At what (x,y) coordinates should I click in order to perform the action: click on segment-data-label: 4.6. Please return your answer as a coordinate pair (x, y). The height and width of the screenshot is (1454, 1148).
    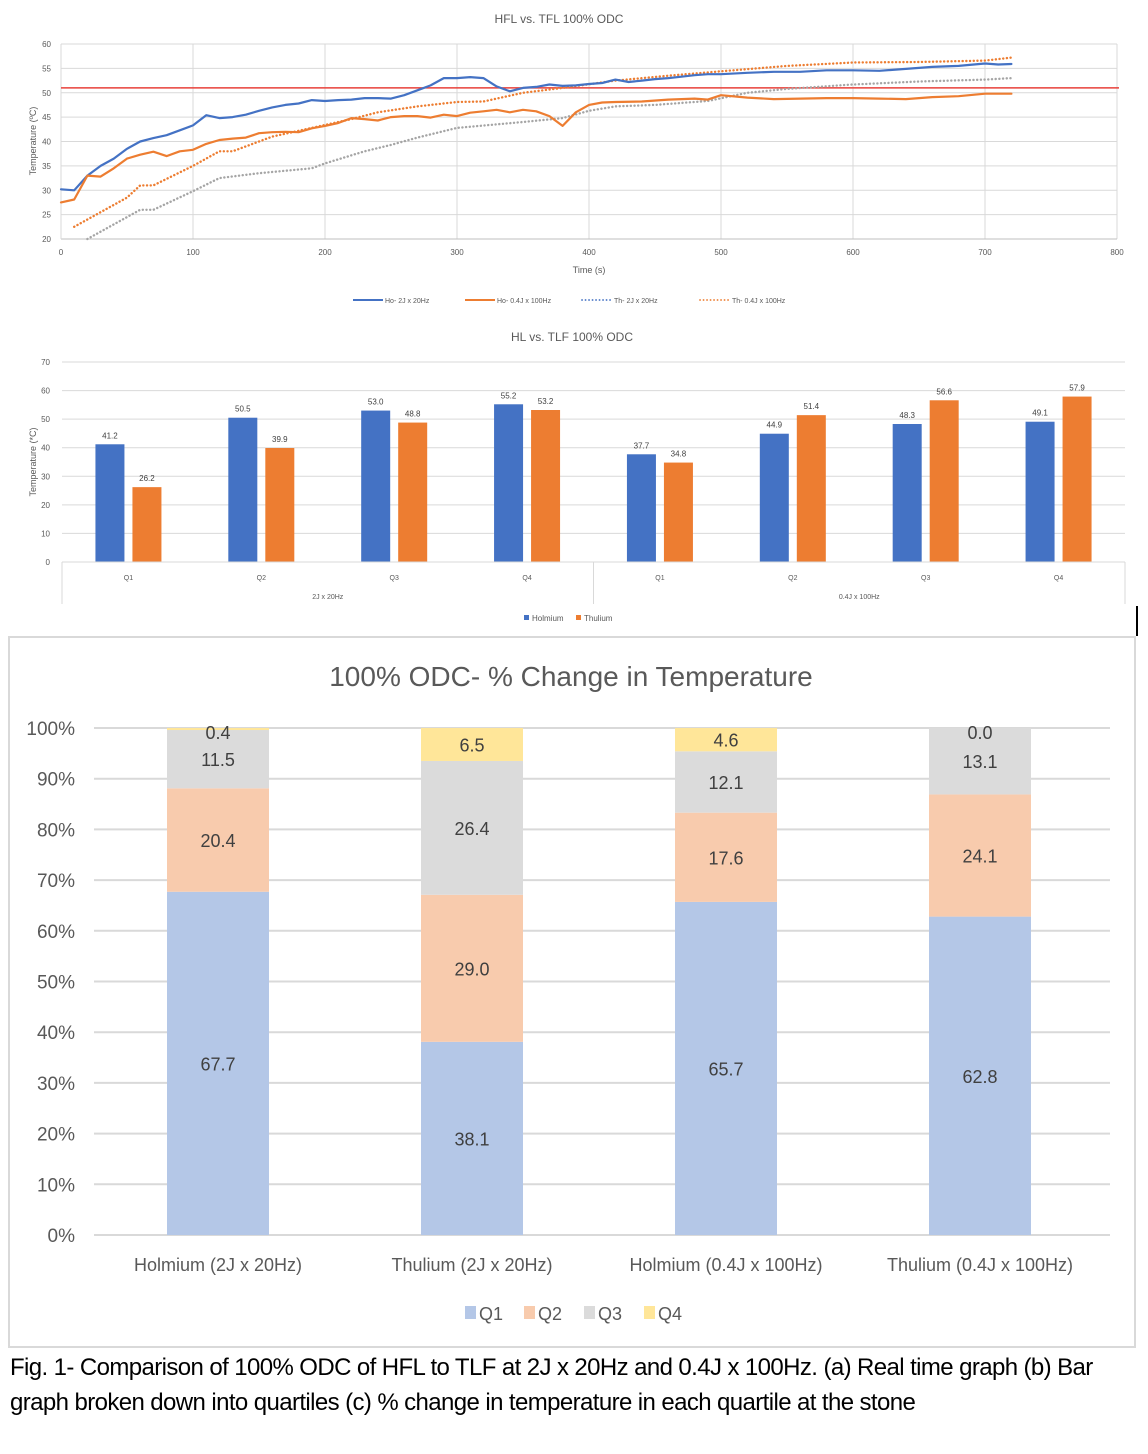
    Looking at the image, I should click on (725, 741).